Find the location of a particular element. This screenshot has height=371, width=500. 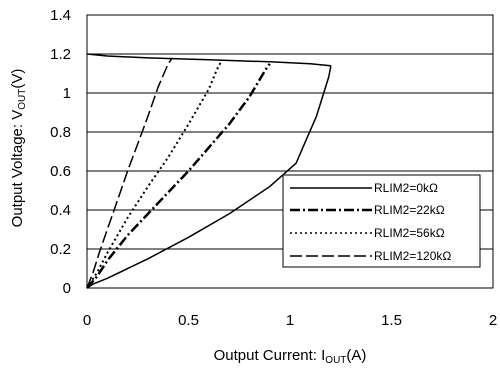

x-tick-label: 2 is located at coordinates (493, 320).